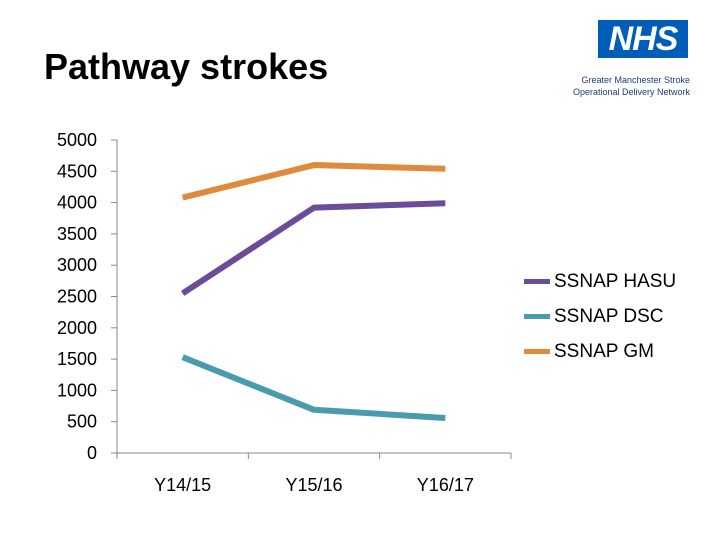  I want to click on x-tick-label: Y15/16, so click(313, 485).